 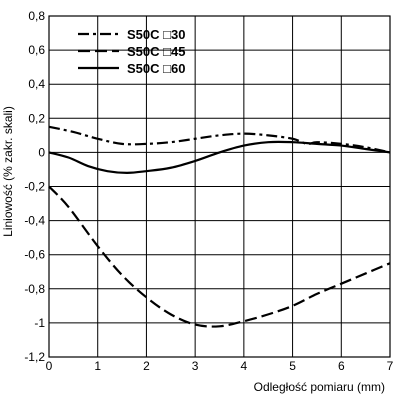 I want to click on legend-label: S50C □60, so click(x=156, y=68).